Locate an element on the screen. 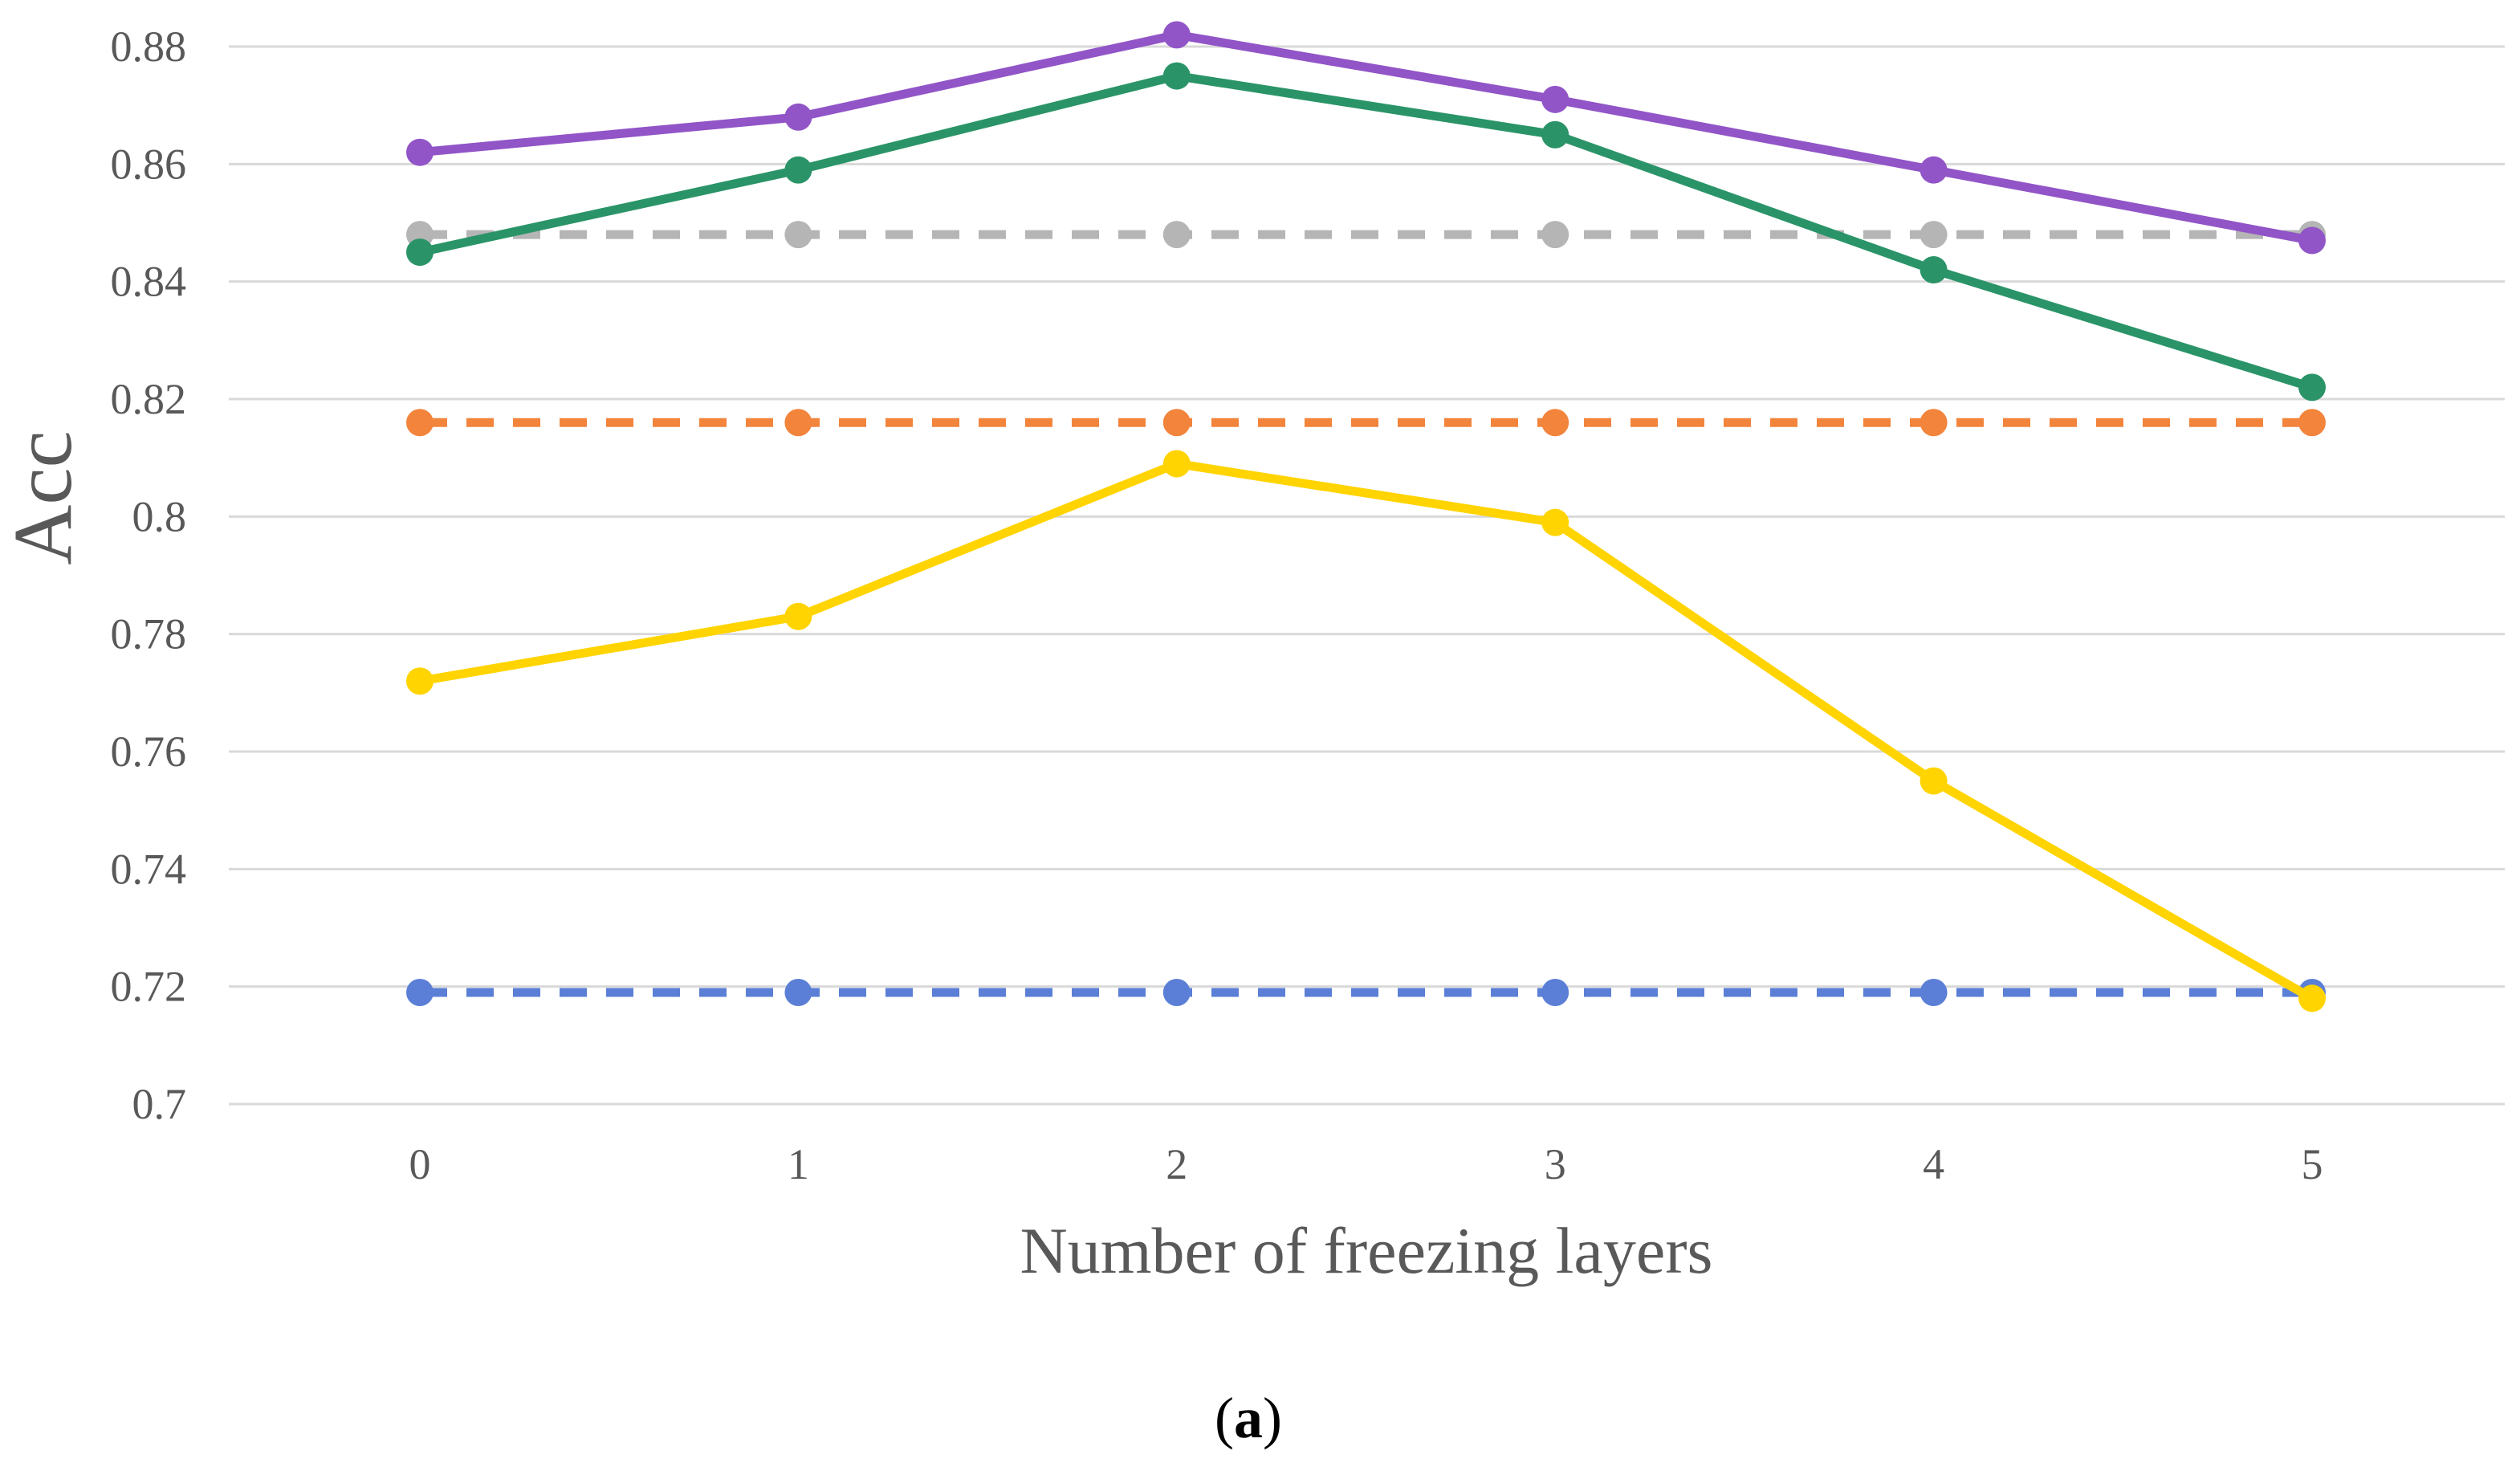  figure-caption: (a) is located at coordinates (1248, 1418).